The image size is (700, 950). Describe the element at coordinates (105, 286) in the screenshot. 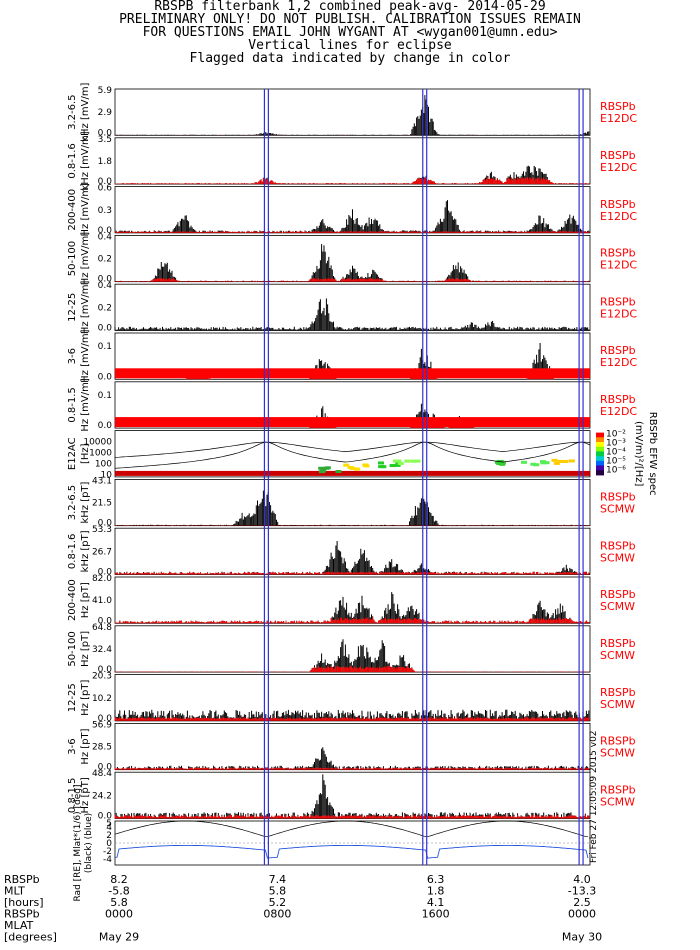

I see `y-tick-label: 0.4` at that location.